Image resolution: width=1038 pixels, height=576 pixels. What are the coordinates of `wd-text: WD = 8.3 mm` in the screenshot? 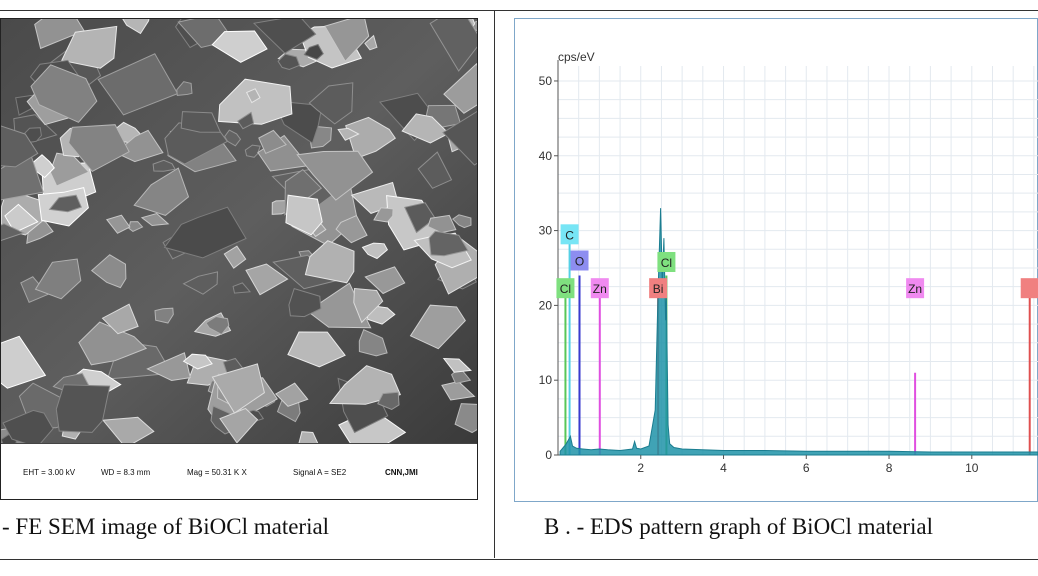 It's located at (126, 472).